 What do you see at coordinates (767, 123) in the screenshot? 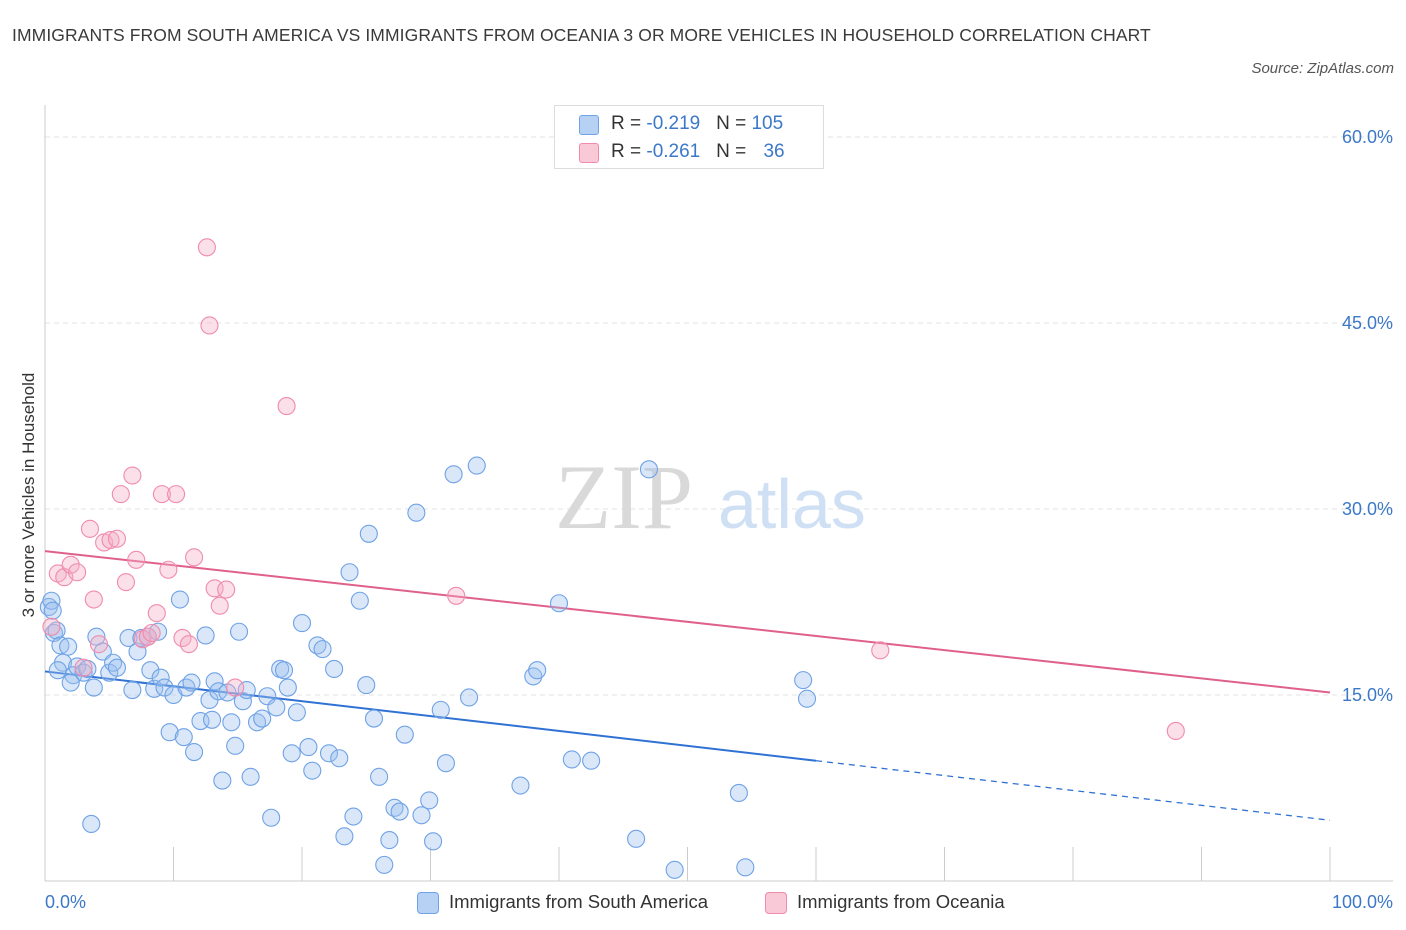
I see `legend-n-value: 105` at bounding box center [767, 123].